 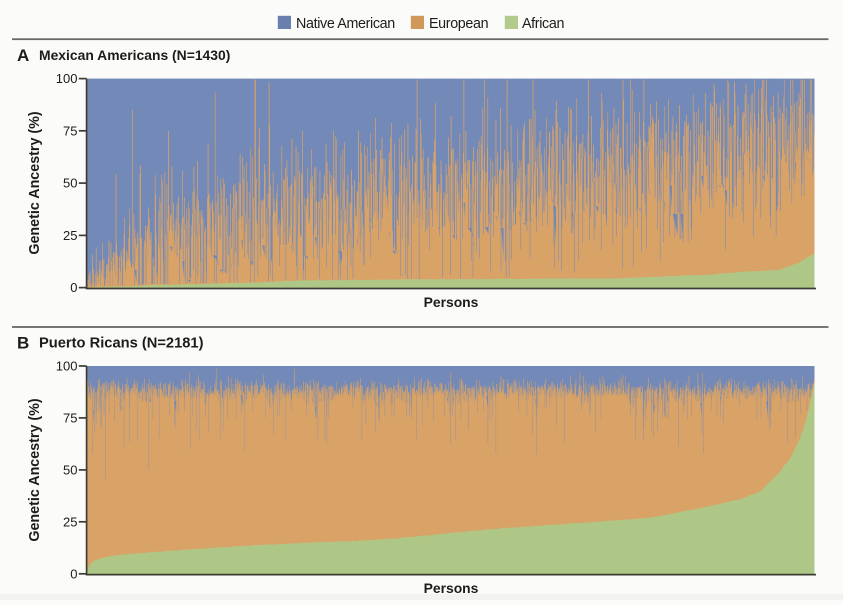 I want to click on svg-text: Native American, so click(x=345, y=24).